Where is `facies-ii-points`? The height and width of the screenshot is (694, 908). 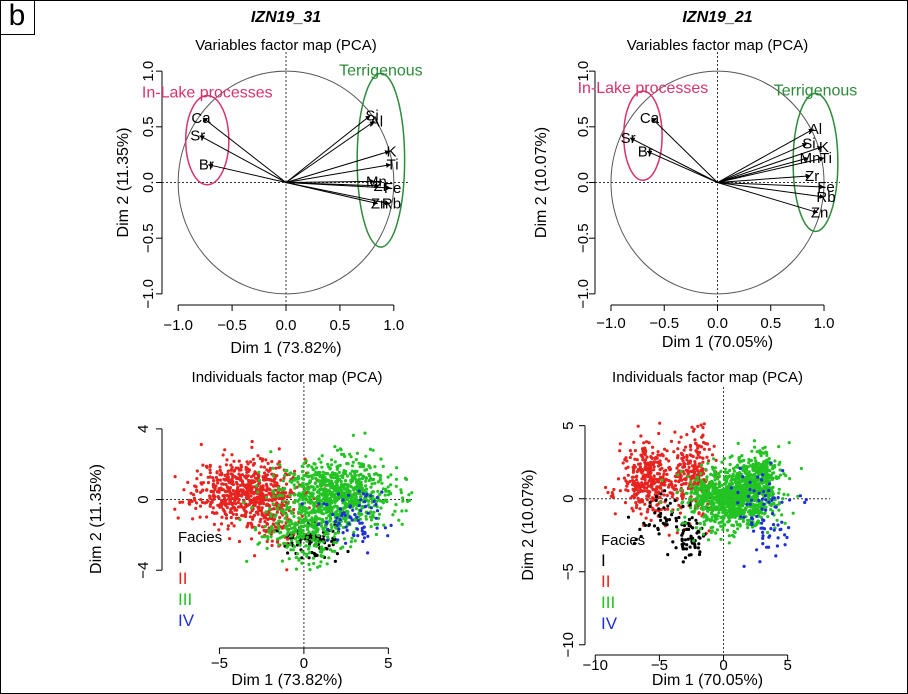
facies-ii-points is located at coordinates (250, 490).